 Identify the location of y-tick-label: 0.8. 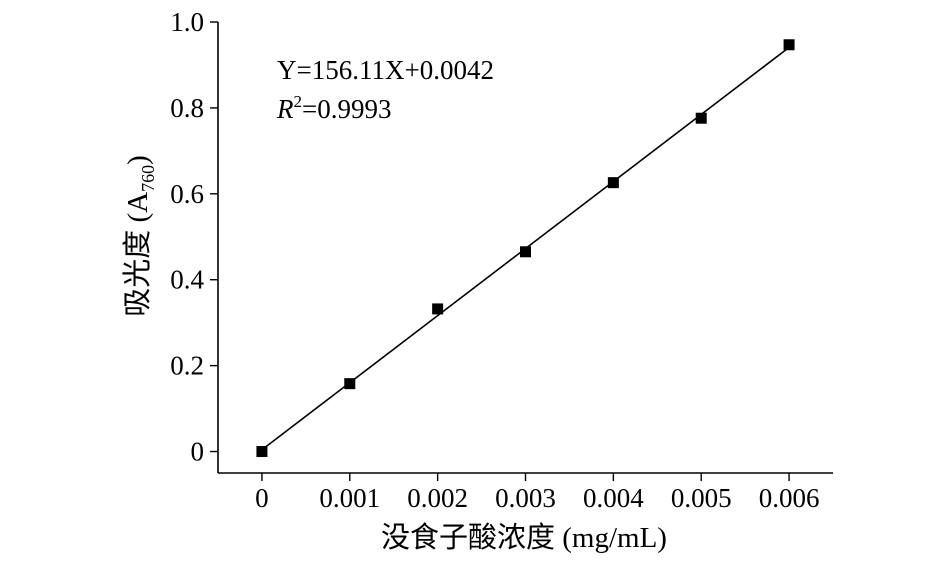
(187, 108).